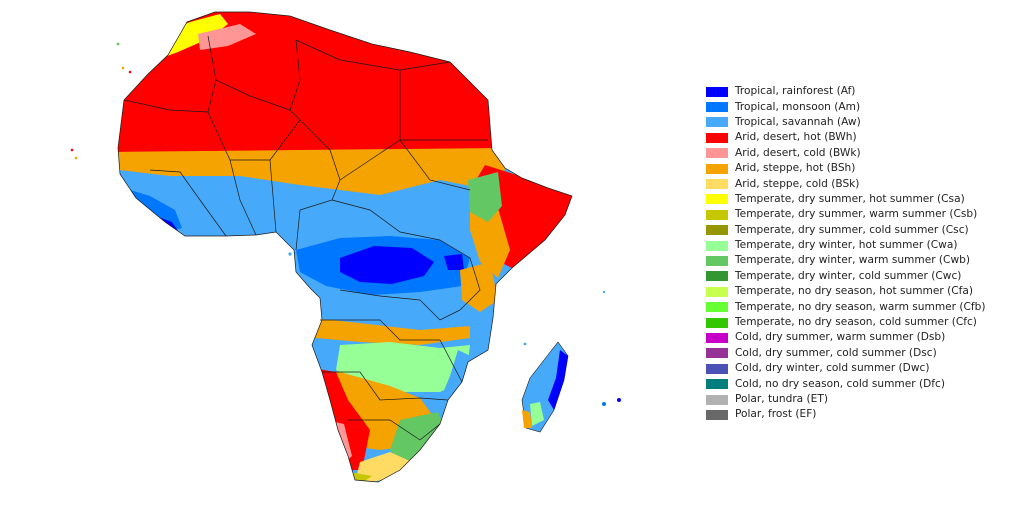  Describe the element at coordinates (795, 91) in the screenshot. I see `legend-label: Tropical, rainforest (Af)` at that location.